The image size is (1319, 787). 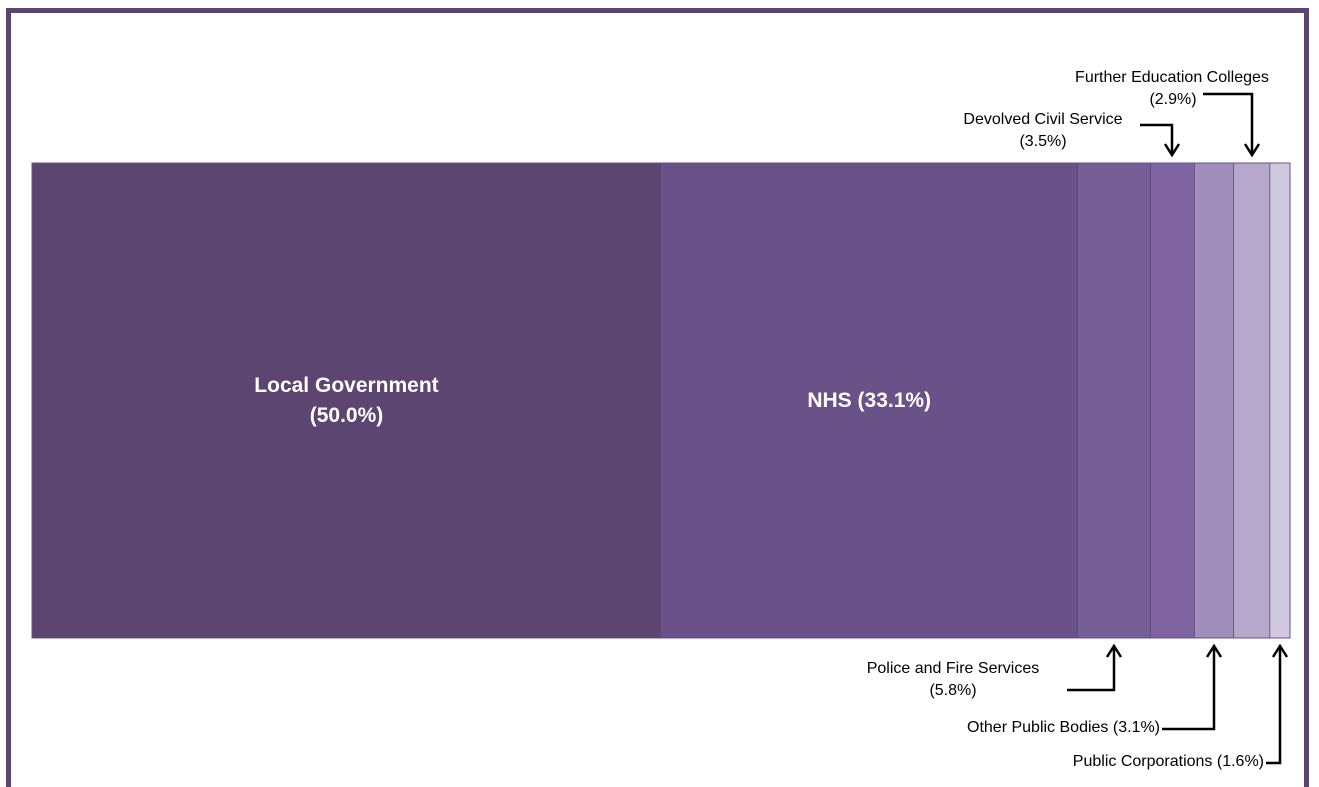 I want to click on callout-label-devolved-civil-service-name: Devolved Civil Service, so click(x=1042, y=119).